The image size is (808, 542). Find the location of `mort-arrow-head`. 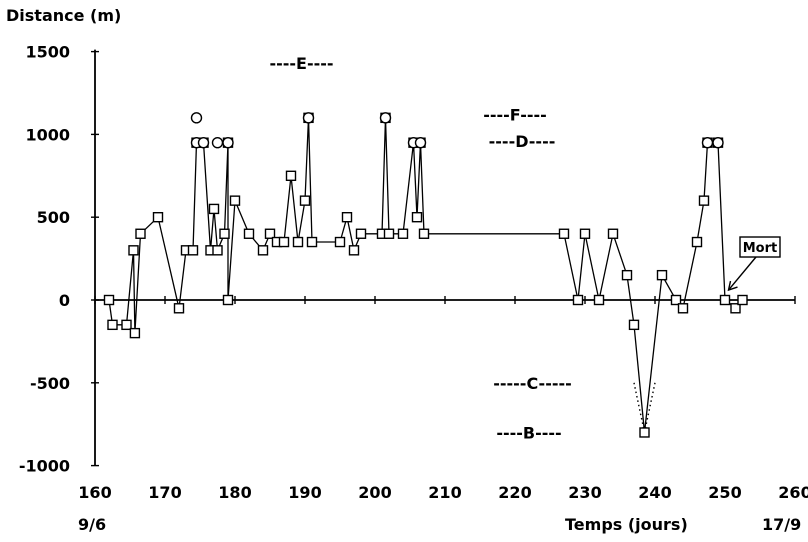

mort-arrow-head is located at coordinates (732, 286).